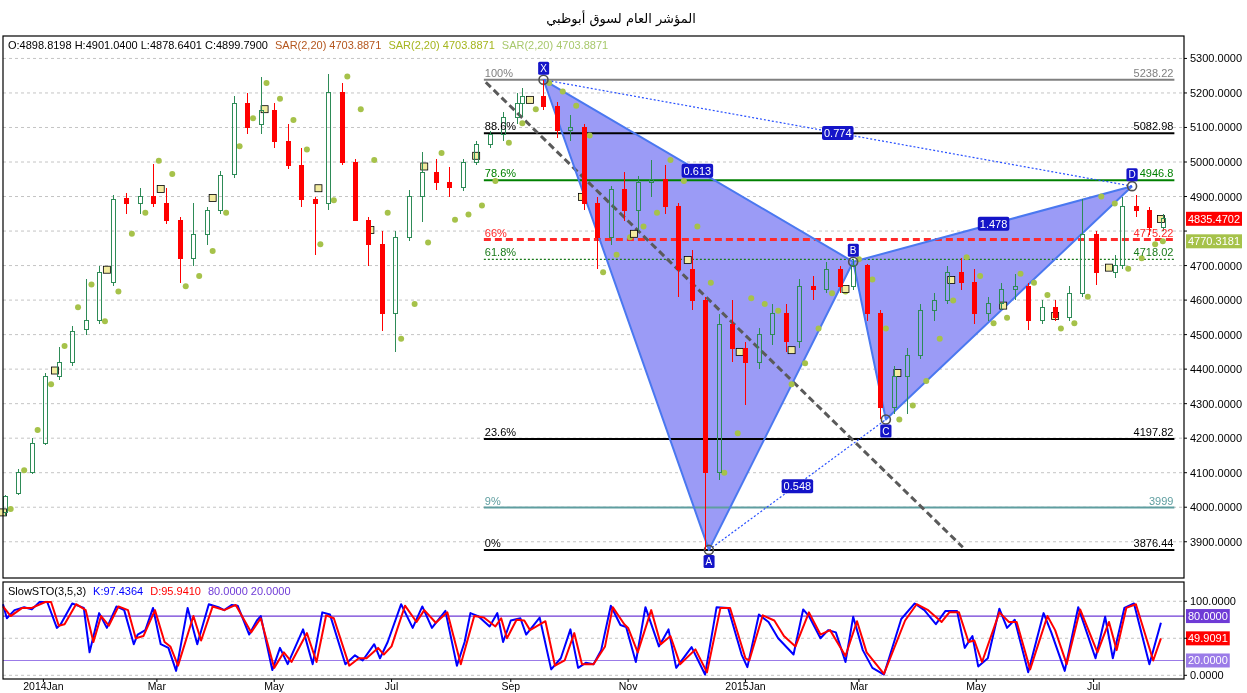 The height and width of the screenshot is (693, 1247). What do you see at coordinates (1214, 241) in the screenshot?
I see `y-tick-label: 4770.3181` at bounding box center [1214, 241].